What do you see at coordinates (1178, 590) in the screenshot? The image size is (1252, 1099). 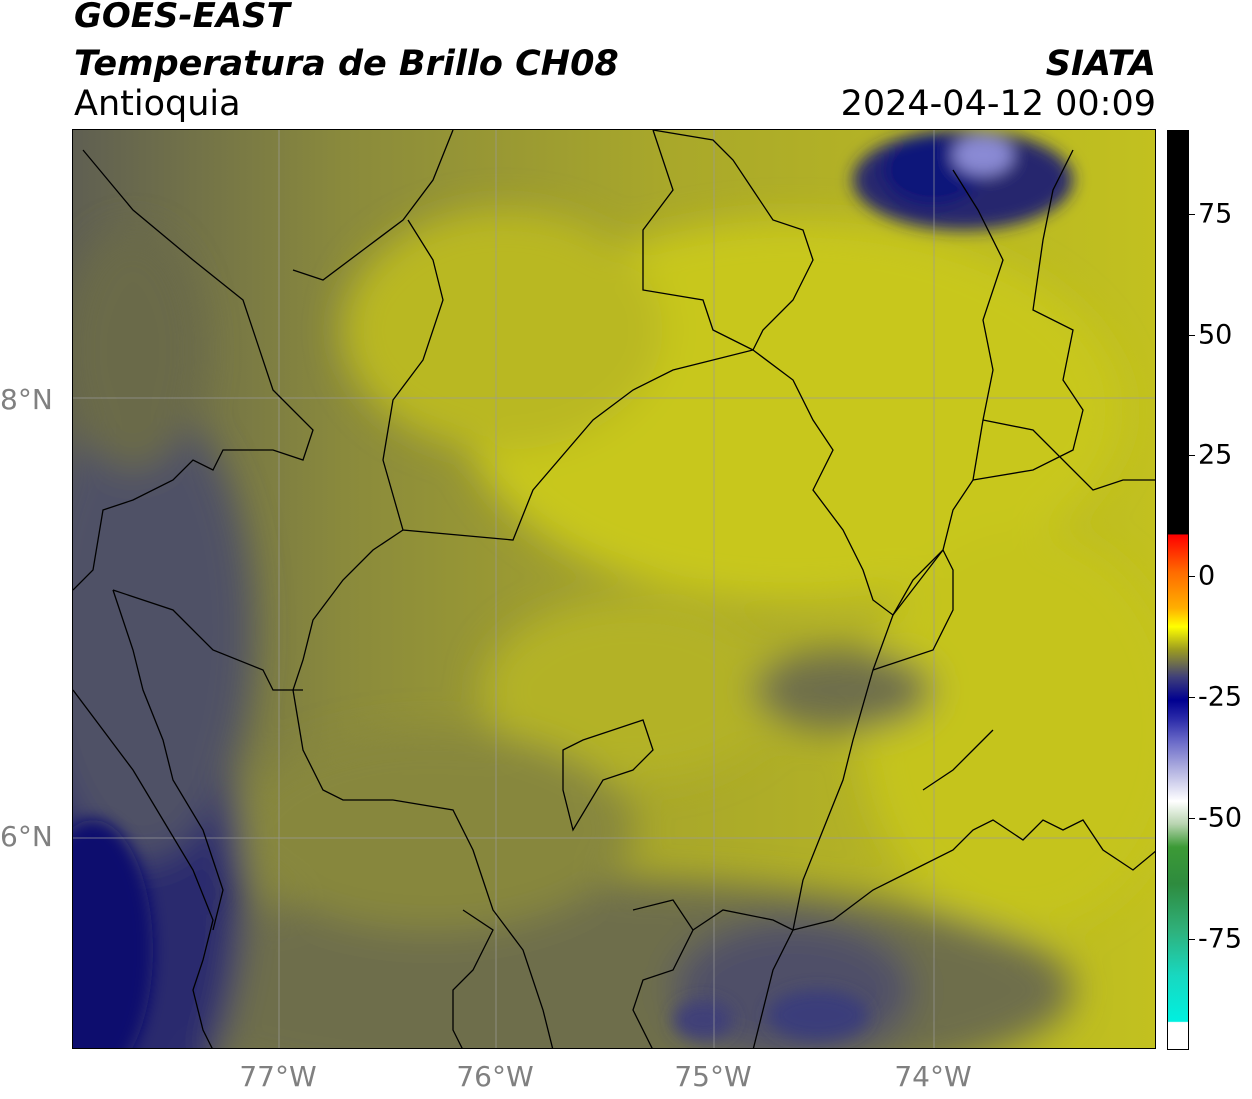 I see `colorbar` at bounding box center [1178, 590].